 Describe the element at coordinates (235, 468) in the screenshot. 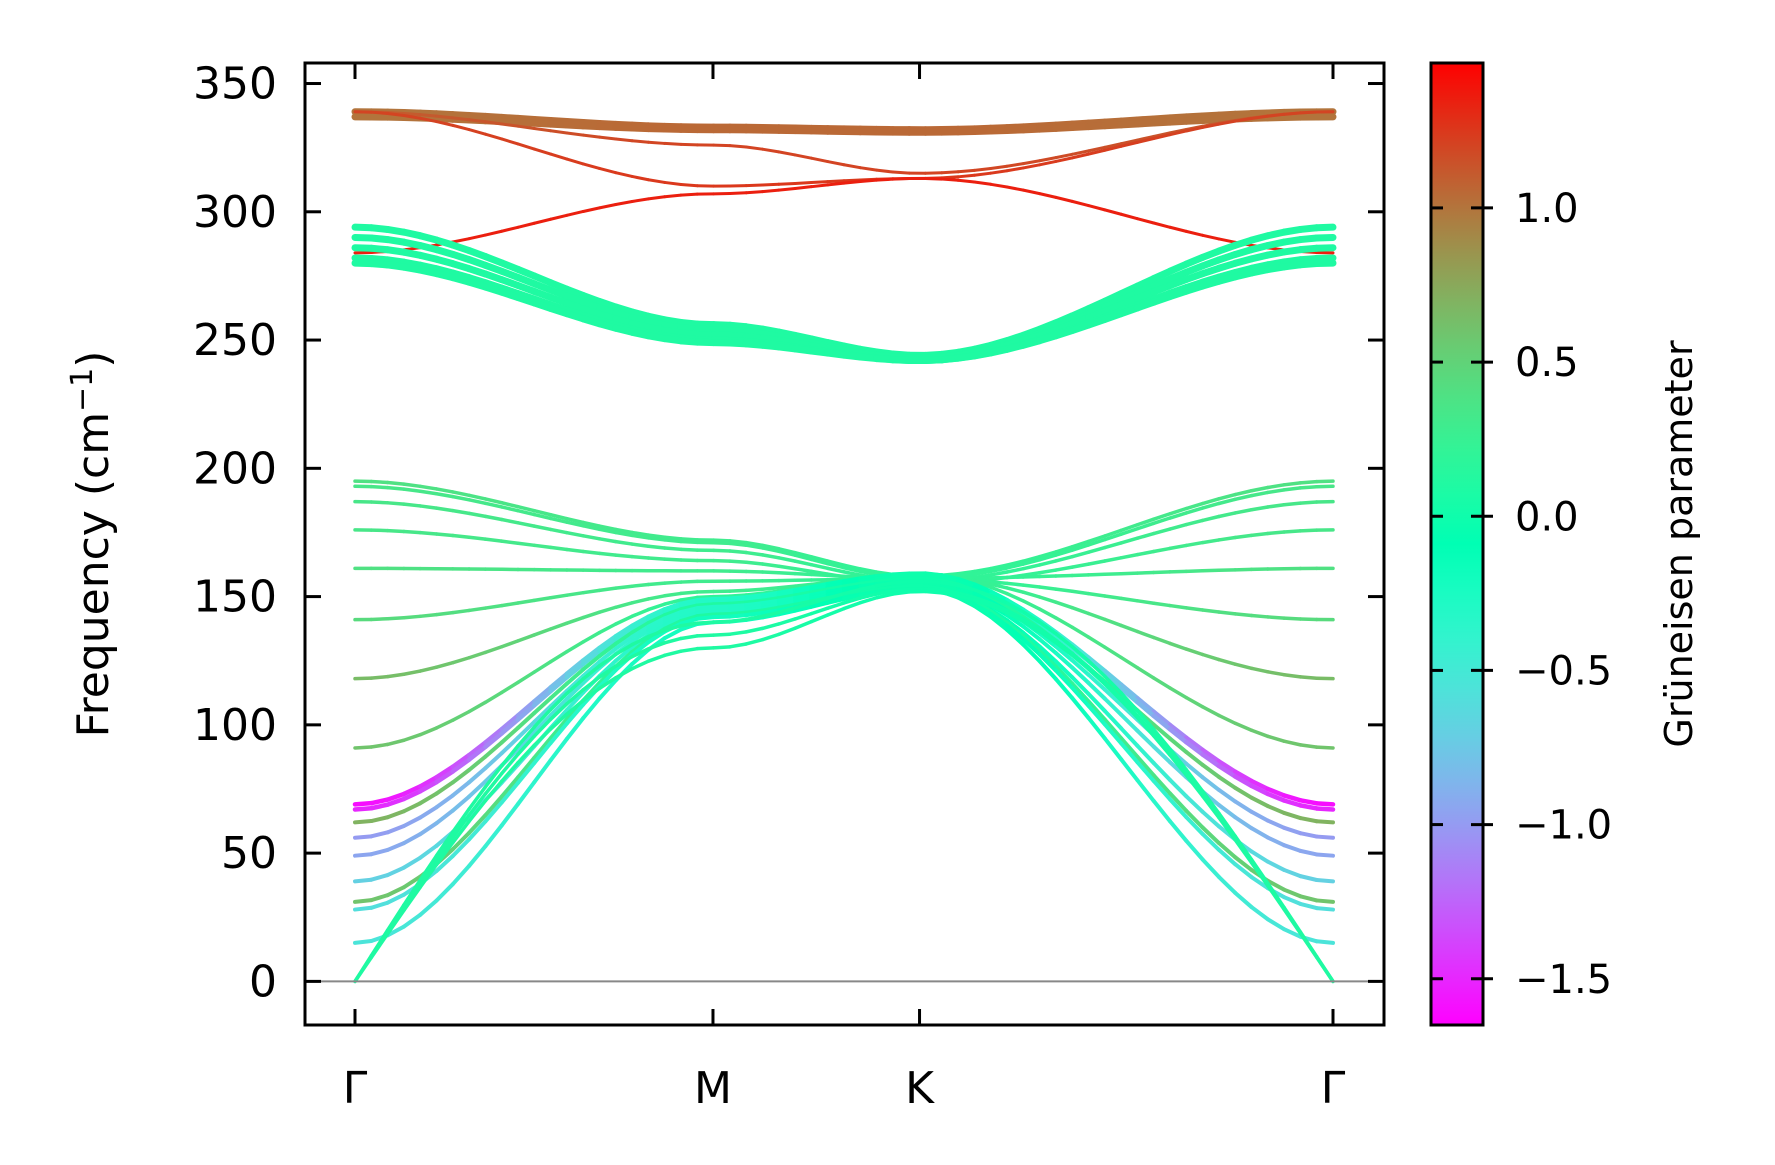

I see `y-tick-label: 200` at that location.